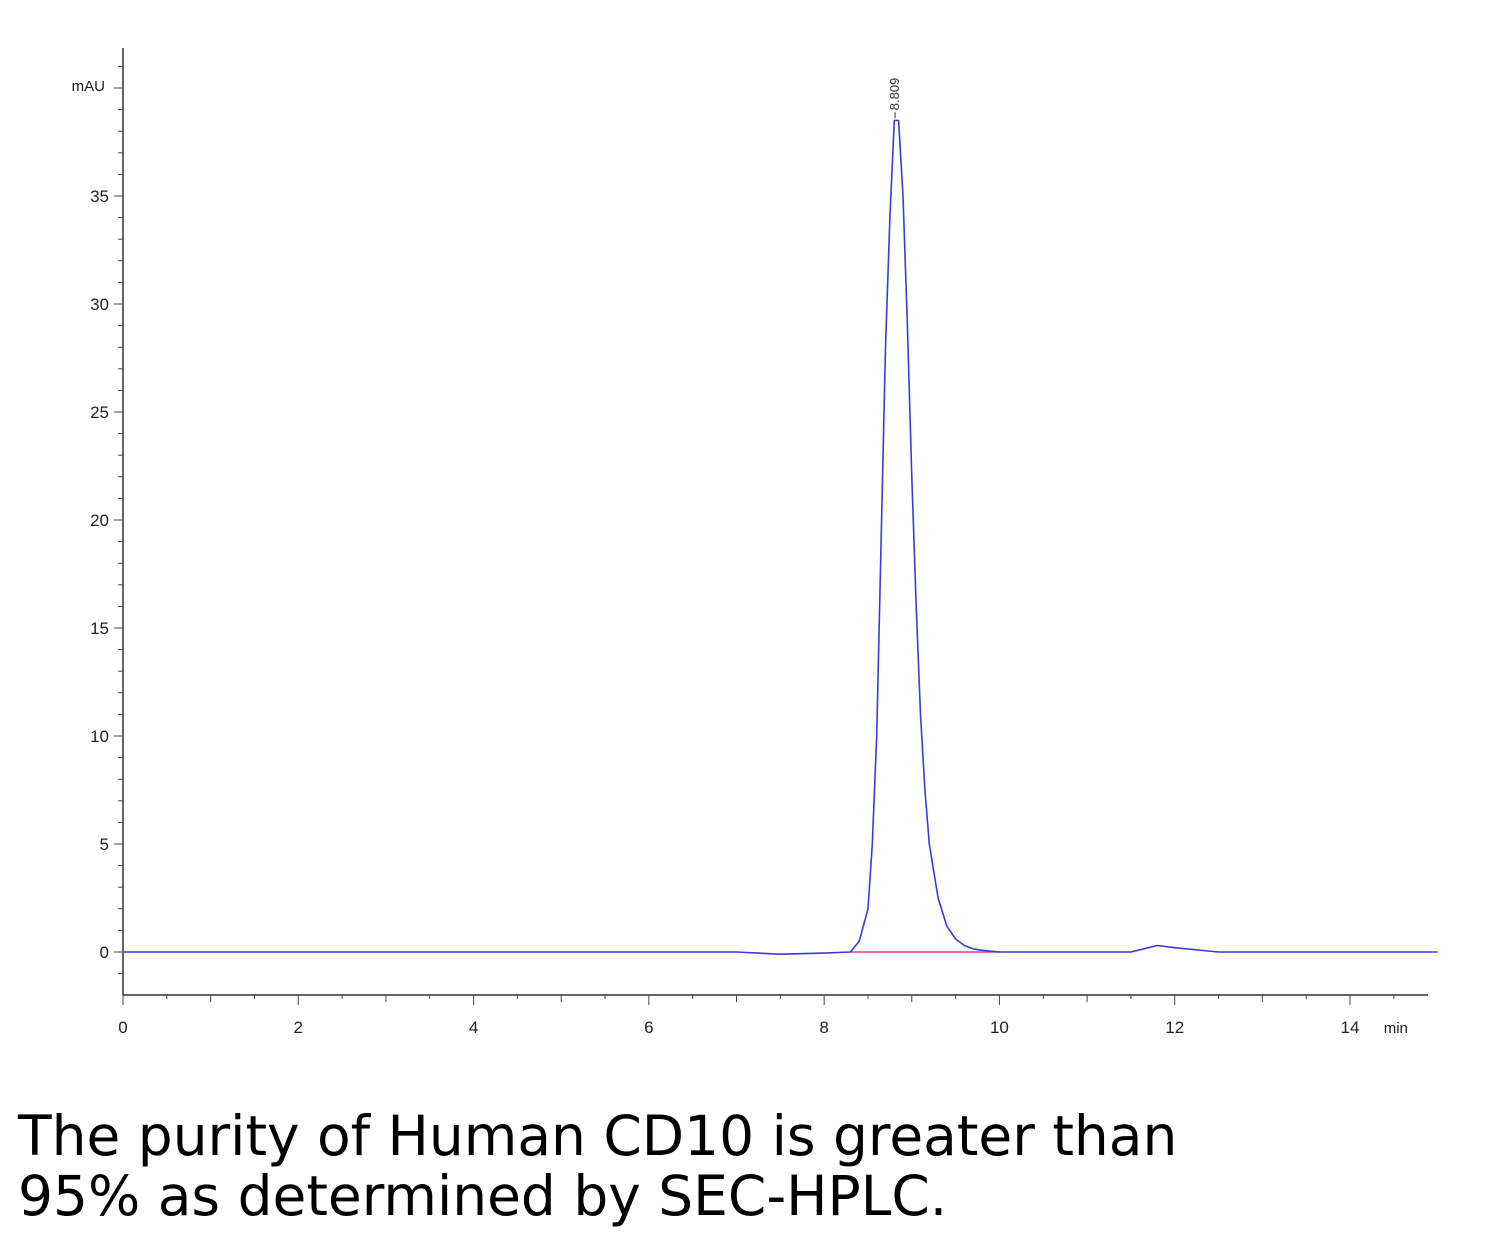 Image resolution: width=1500 pixels, height=1252 pixels. What do you see at coordinates (99, 412) in the screenshot?
I see `y-tick-label: 25` at bounding box center [99, 412].